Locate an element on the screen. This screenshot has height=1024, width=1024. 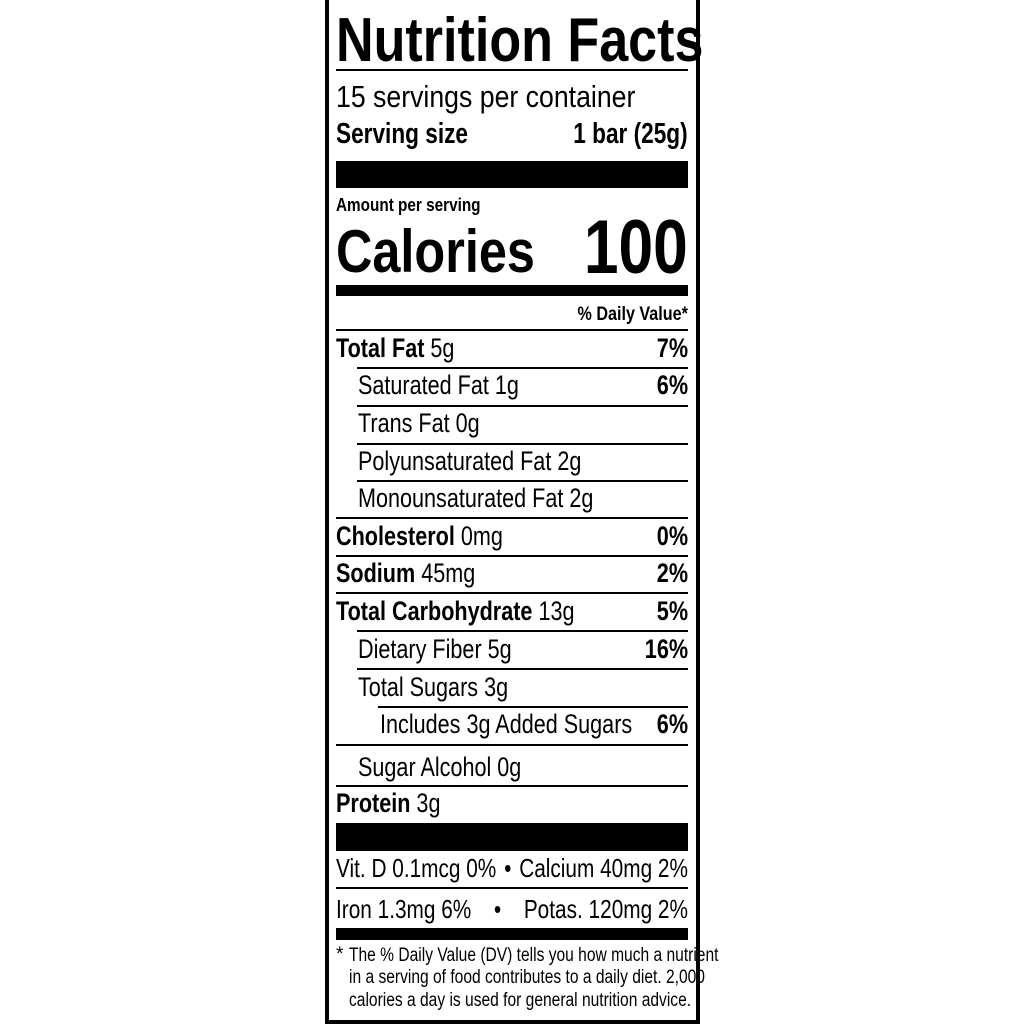
label-text: 0mg is located at coordinates (481, 536).